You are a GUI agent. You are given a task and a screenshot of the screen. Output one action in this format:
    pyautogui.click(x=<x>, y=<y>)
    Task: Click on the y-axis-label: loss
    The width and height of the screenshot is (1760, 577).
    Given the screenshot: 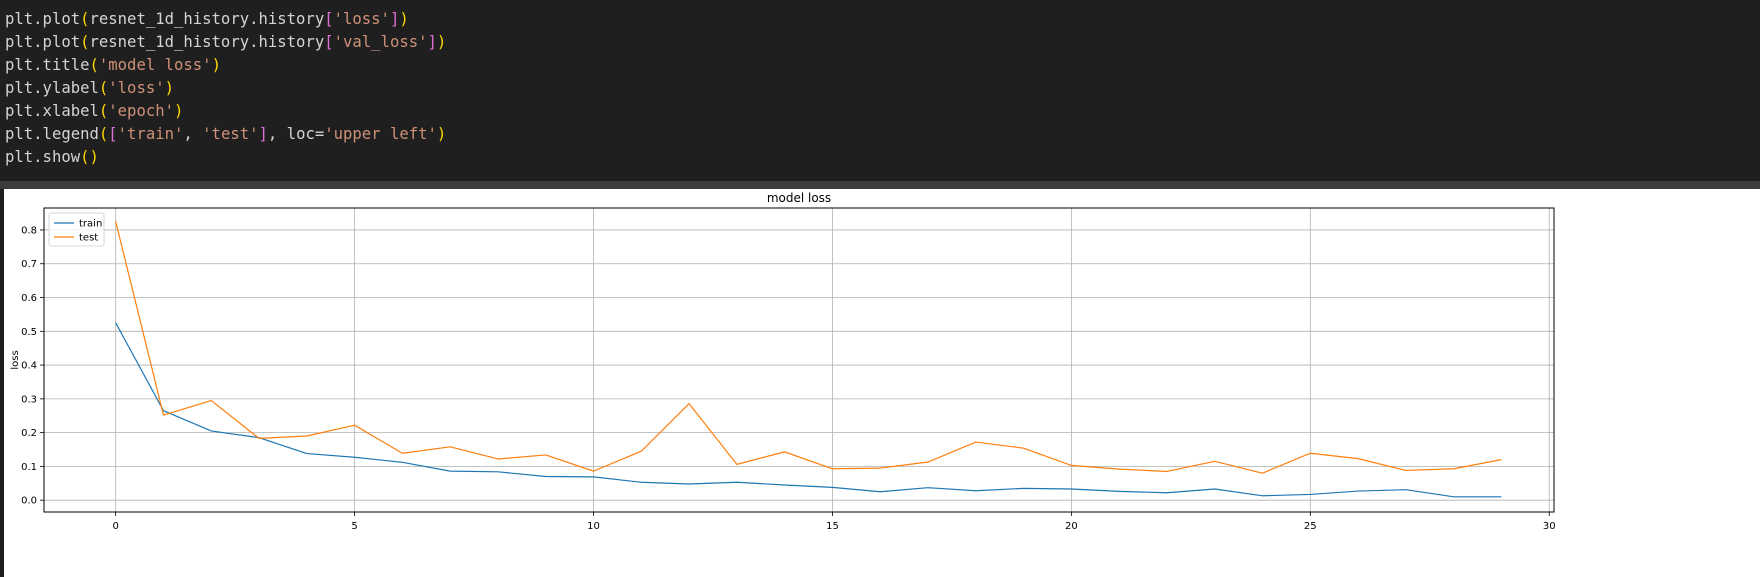 What is the action you would take?
    pyautogui.click(x=15, y=359)
    